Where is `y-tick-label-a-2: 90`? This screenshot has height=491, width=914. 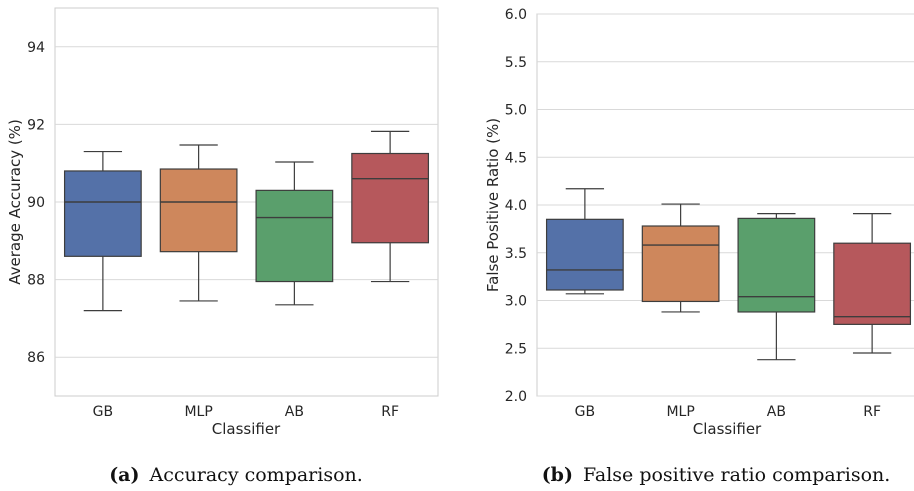 y-tick-label-a-2: 90 is located at coordinates (36, 203).